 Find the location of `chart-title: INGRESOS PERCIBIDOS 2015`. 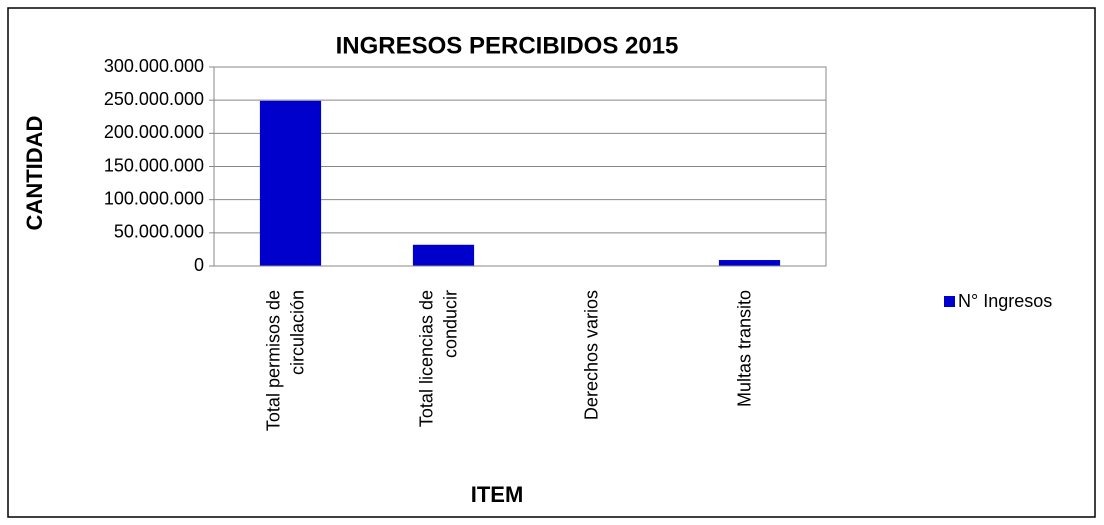

chart-title: INGRESOS PERCIBIDOS 2015 is located at coordinates (507, 45).